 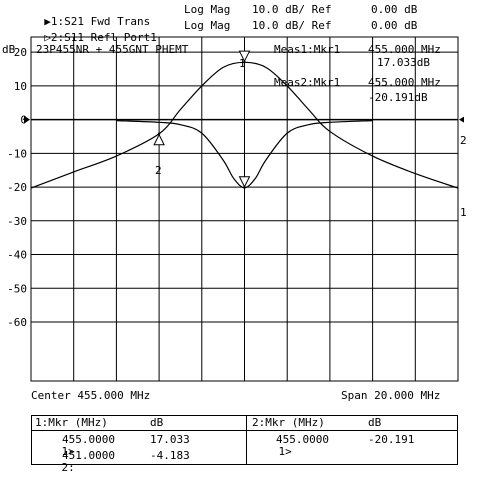 What do you see at coordinates (17, 153) in the screenshot?
I see `y-tick-label: -10` at bounding box center [17, 153].